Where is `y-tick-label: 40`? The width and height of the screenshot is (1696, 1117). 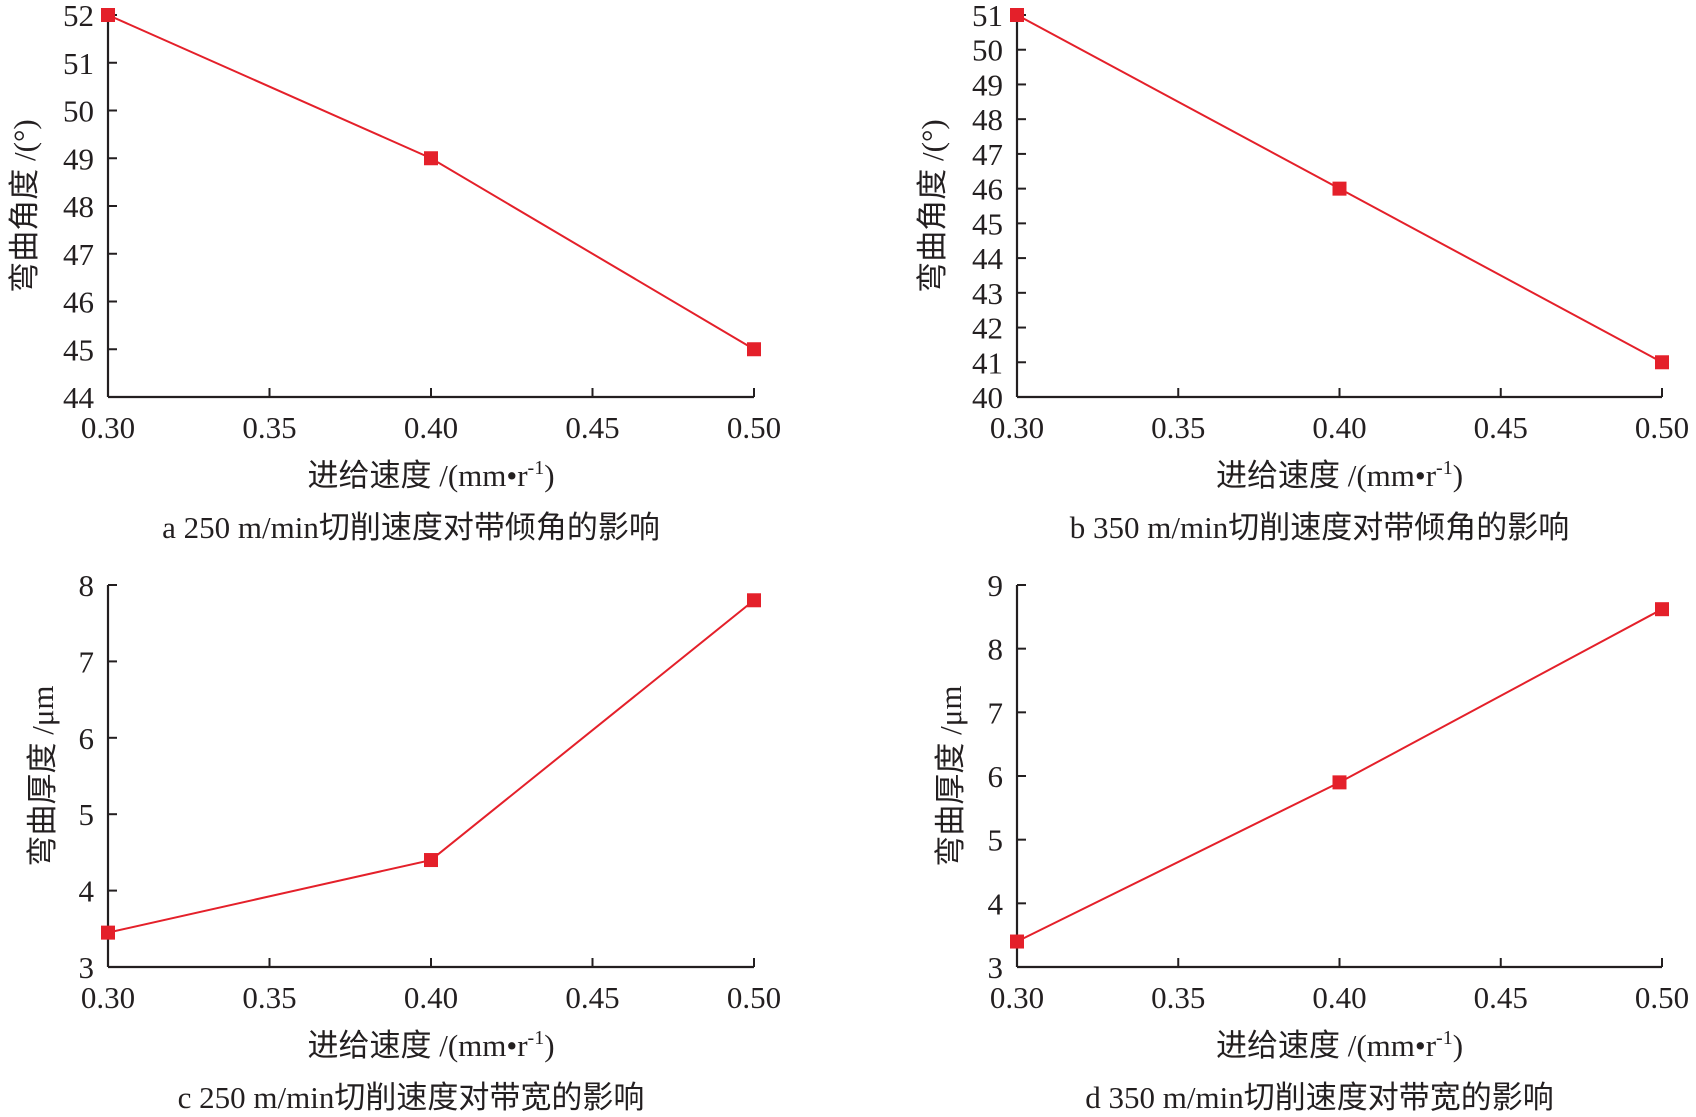
y-tick-label: 40 is located at coordinates (987, 397).